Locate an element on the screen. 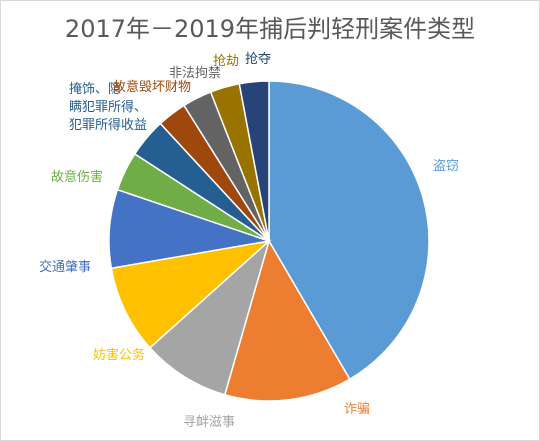 The height and width of the screenshot is (441, 540). slice-label: 非法拘禁 is located at coordinates (195, 73).